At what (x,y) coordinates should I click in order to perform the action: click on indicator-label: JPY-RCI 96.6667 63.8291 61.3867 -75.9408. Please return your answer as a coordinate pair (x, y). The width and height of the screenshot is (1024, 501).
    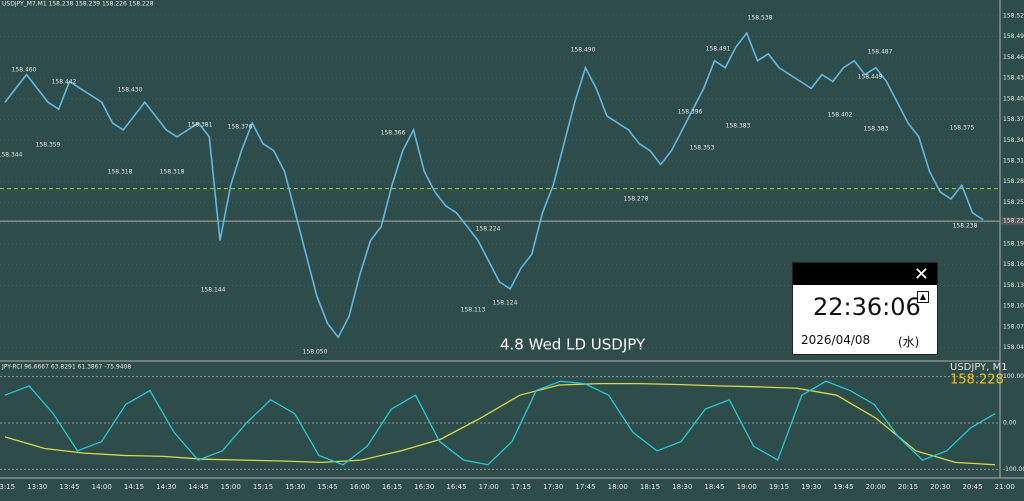
    Looking at the image, I should click on (66, 367).